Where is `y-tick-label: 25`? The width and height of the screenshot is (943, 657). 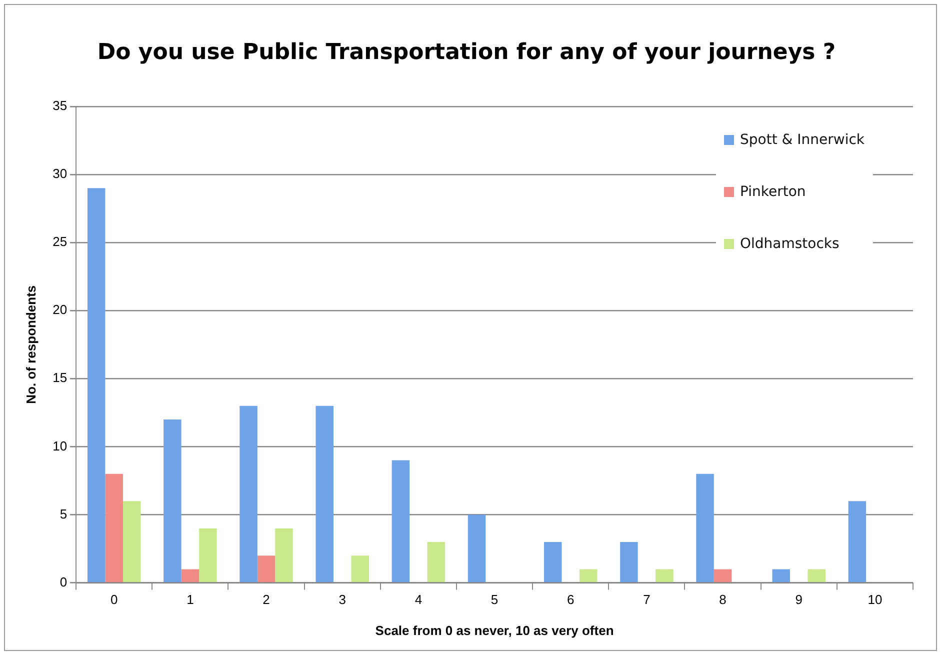
y-tick-label: 25 is located at coordinates (60, 242).